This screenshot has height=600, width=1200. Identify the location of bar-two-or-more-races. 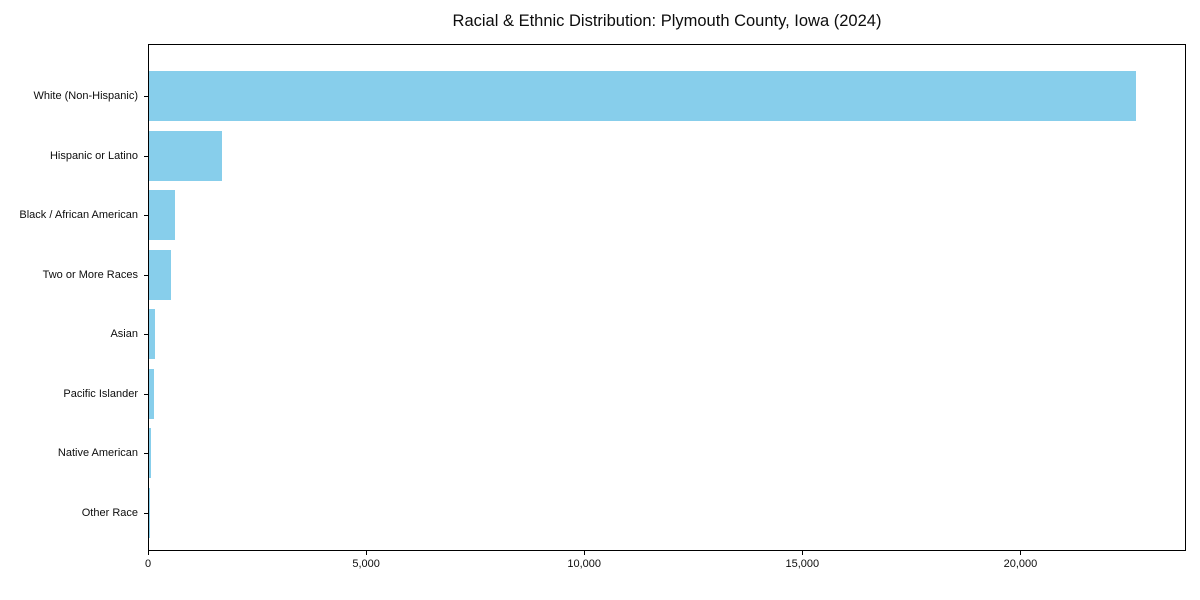
(160, 274).